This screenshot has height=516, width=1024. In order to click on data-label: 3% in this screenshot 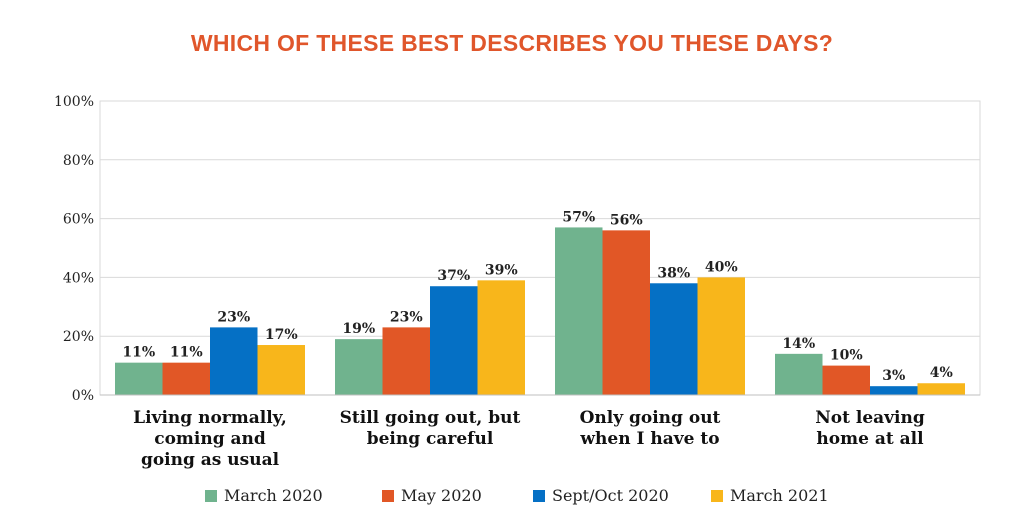, I will do `click(893, 376)`.